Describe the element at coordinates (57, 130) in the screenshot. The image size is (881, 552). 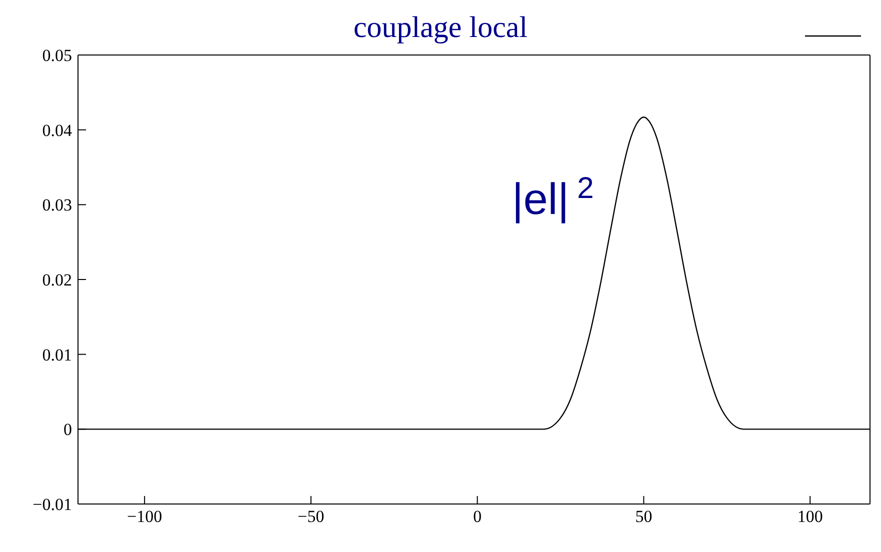
I see `y-tick-label: 0.04` at that location.